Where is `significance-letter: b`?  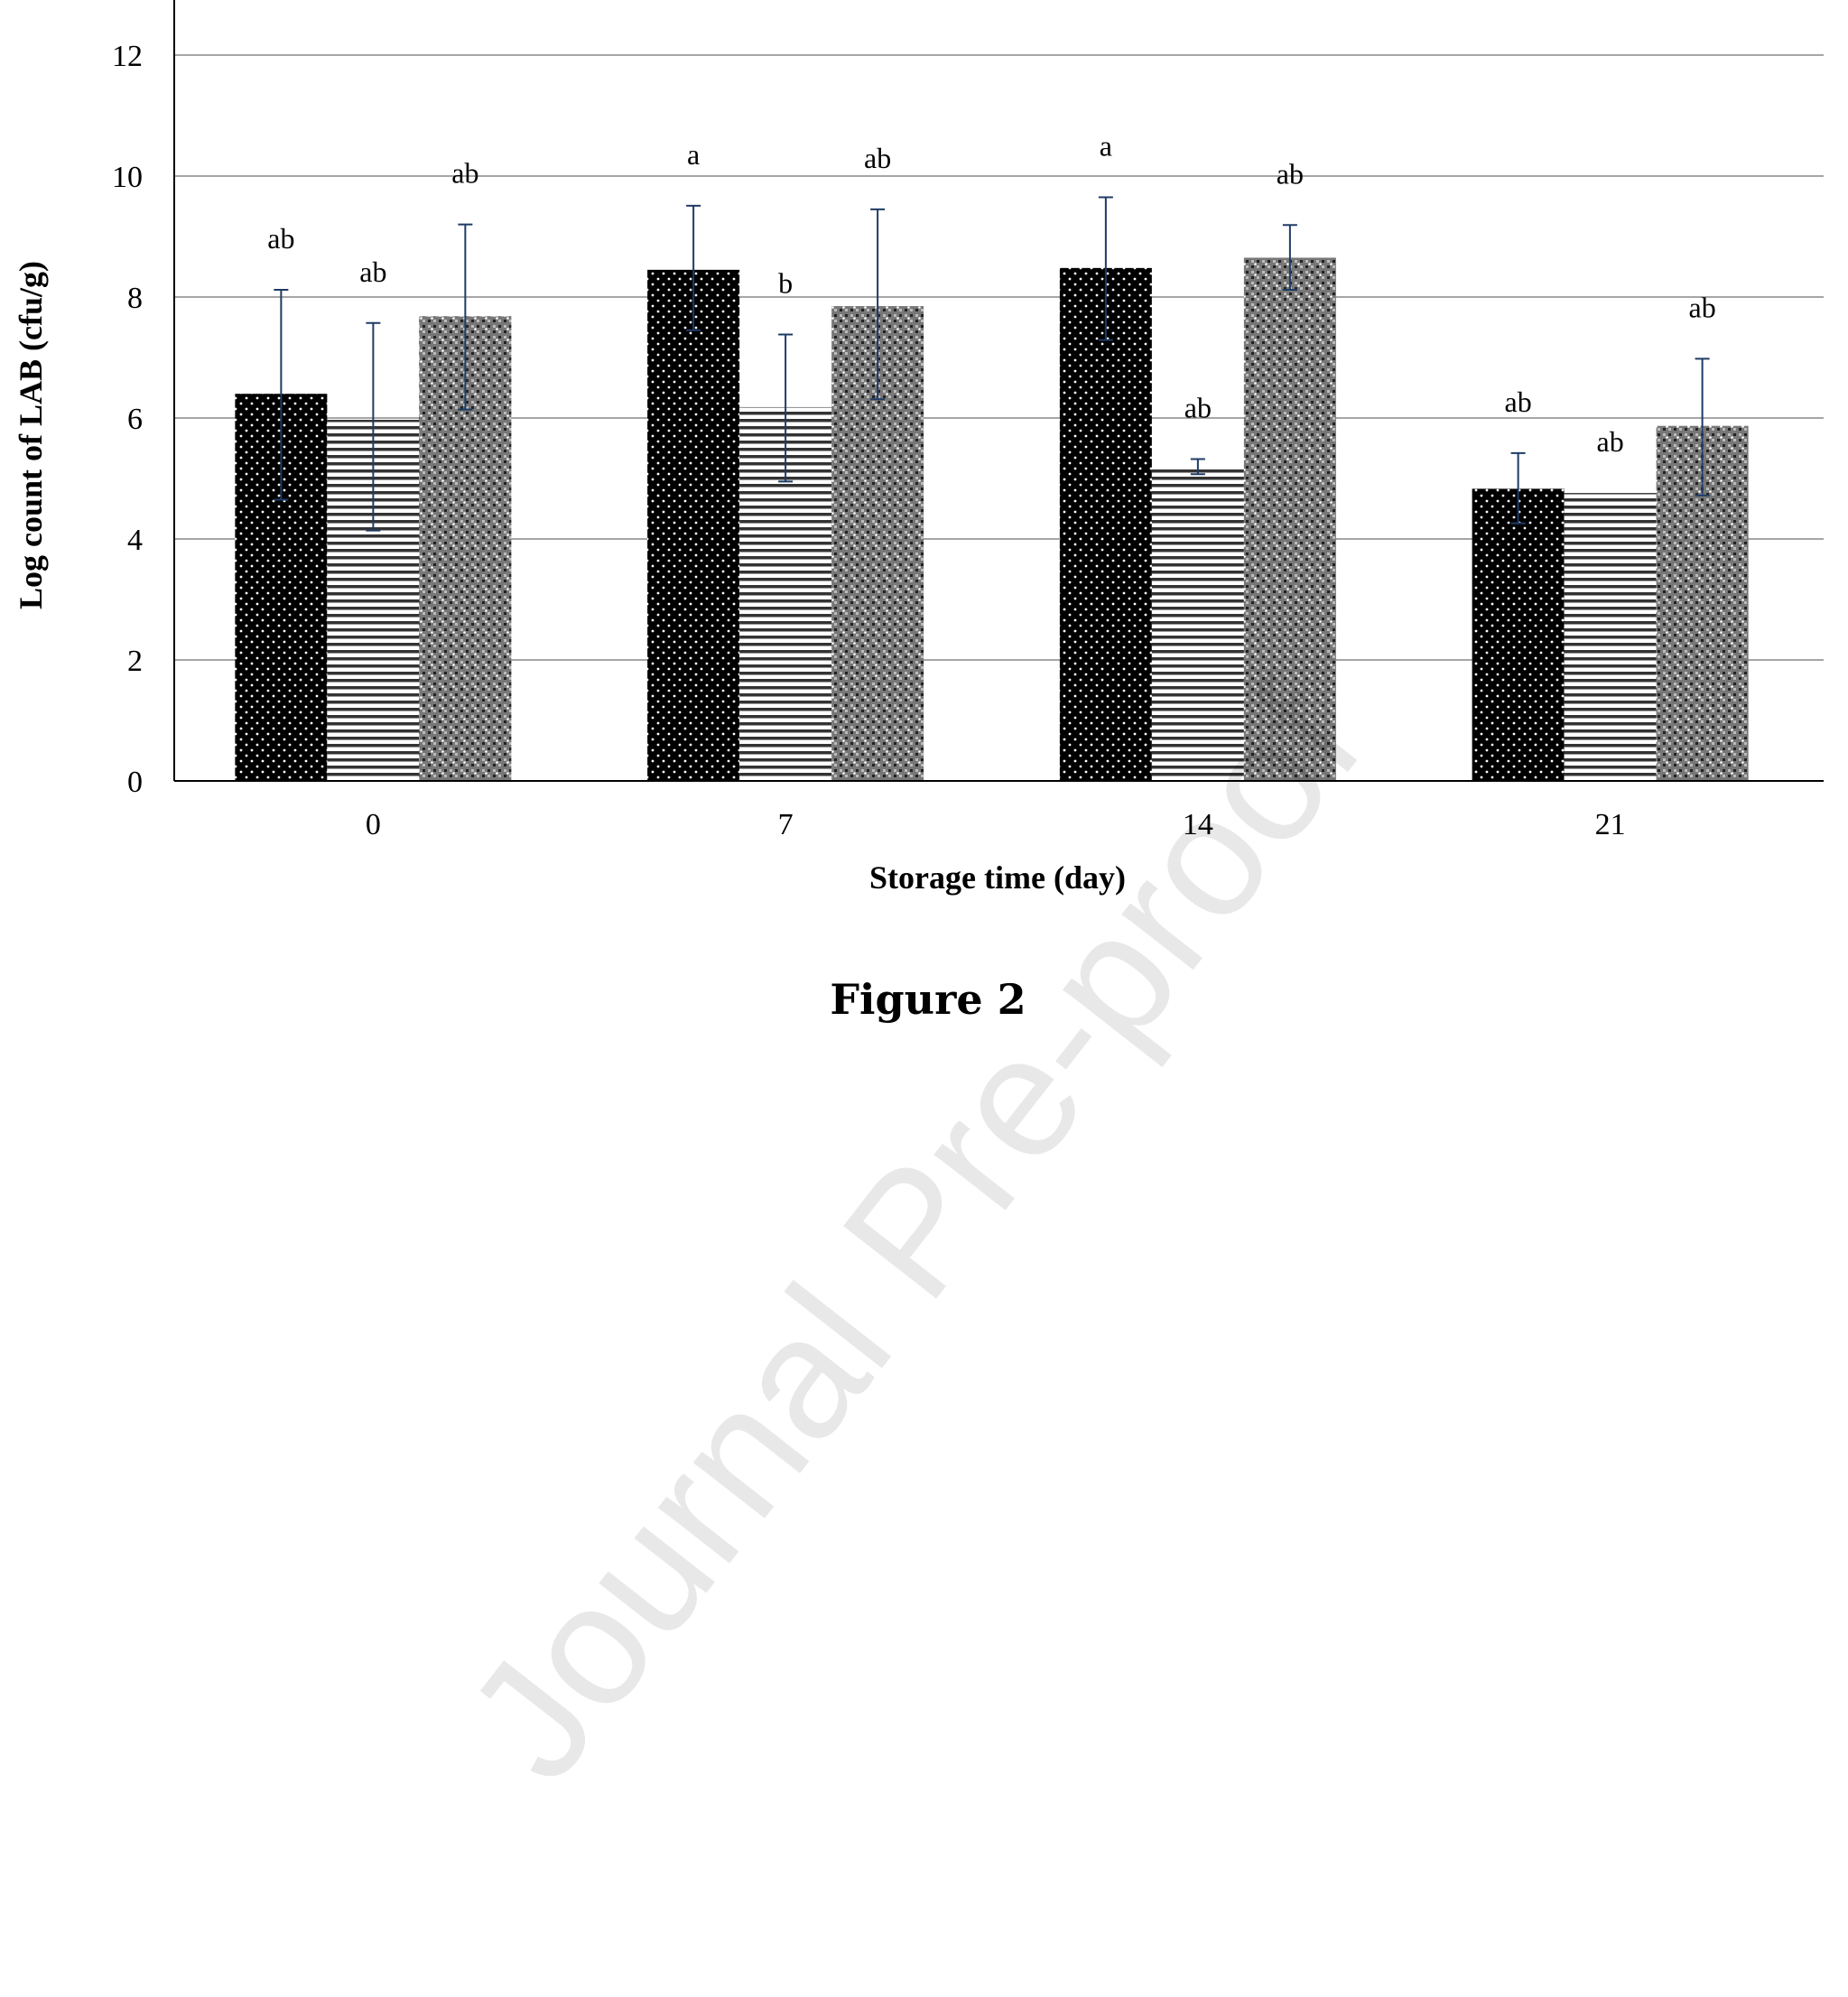
significance-letter: b is located at coordinates (785, 284).